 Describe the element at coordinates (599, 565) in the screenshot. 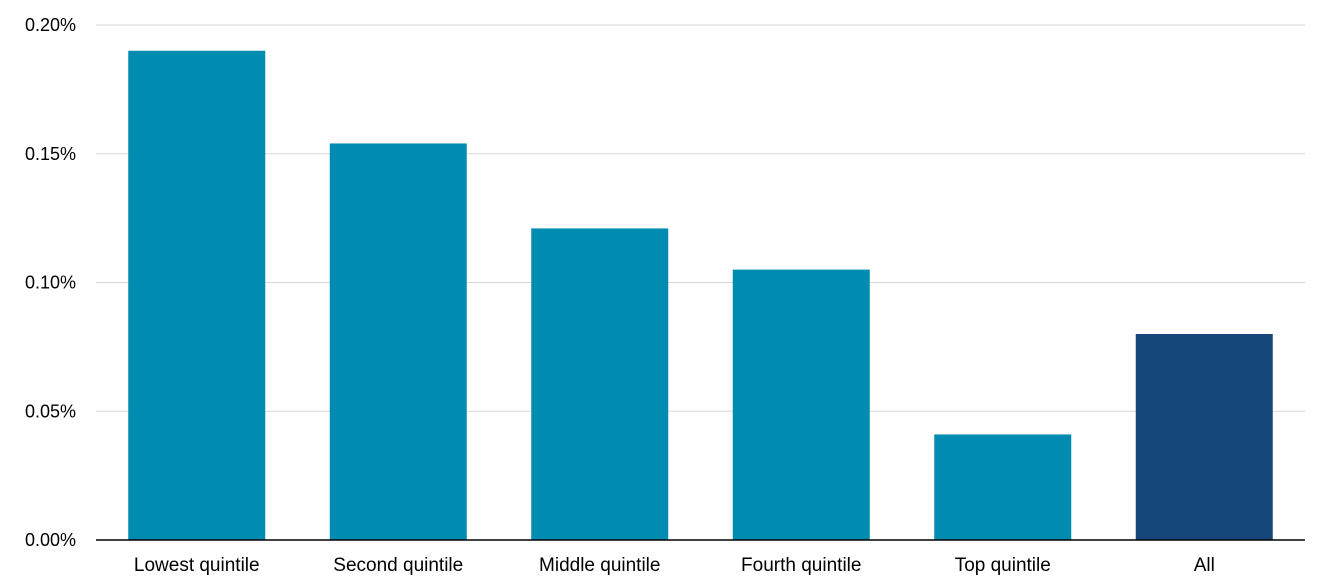

I see `x-tick-label: Middle quintile` at that location.